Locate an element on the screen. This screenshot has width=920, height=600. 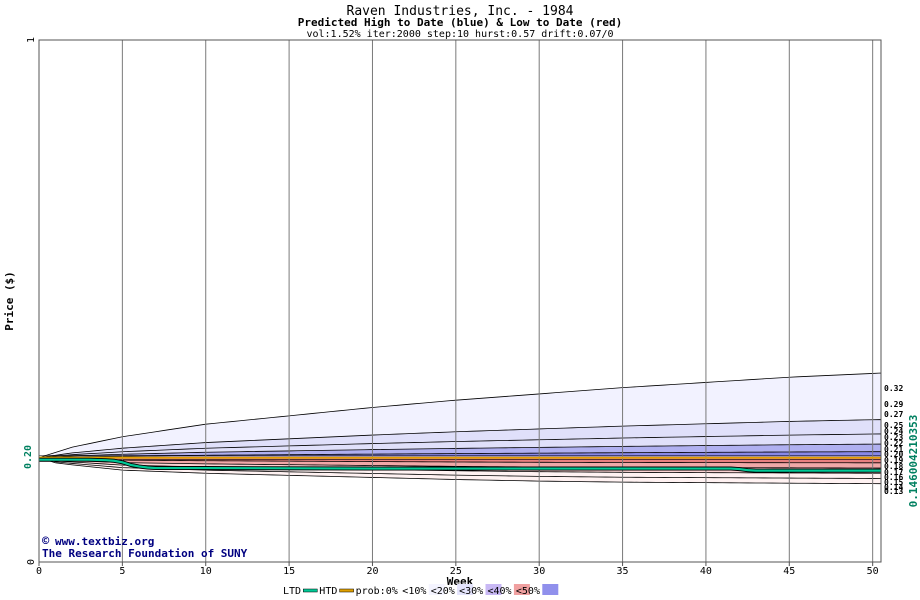
y-tick-label: 0 is located at coordinates (31, 562).